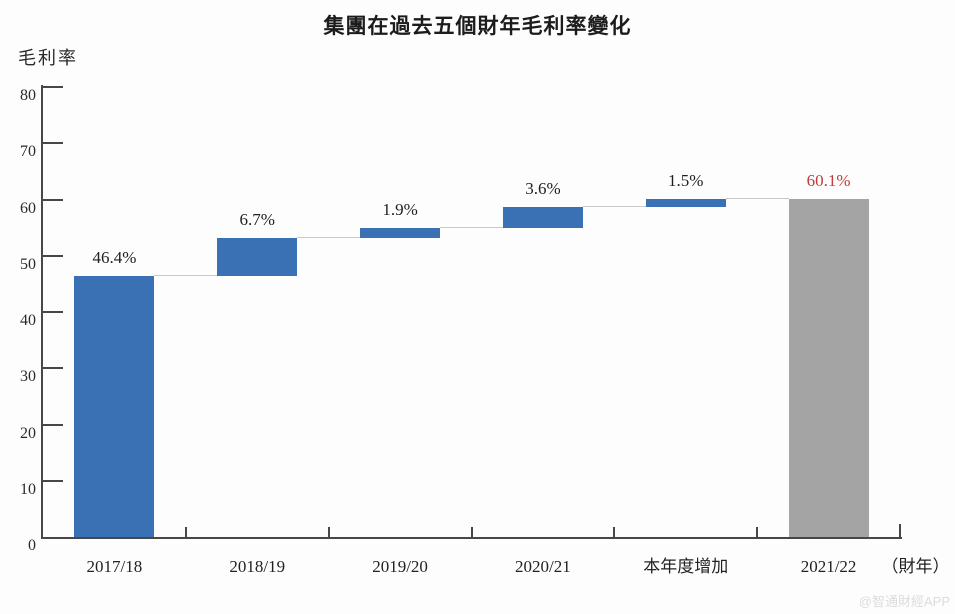 The width and height of the screenshot is (955, 614). Describe the element at coordinates (543, 189) in the screenshot. I see `bar-value-label: 3.6%` at that location.